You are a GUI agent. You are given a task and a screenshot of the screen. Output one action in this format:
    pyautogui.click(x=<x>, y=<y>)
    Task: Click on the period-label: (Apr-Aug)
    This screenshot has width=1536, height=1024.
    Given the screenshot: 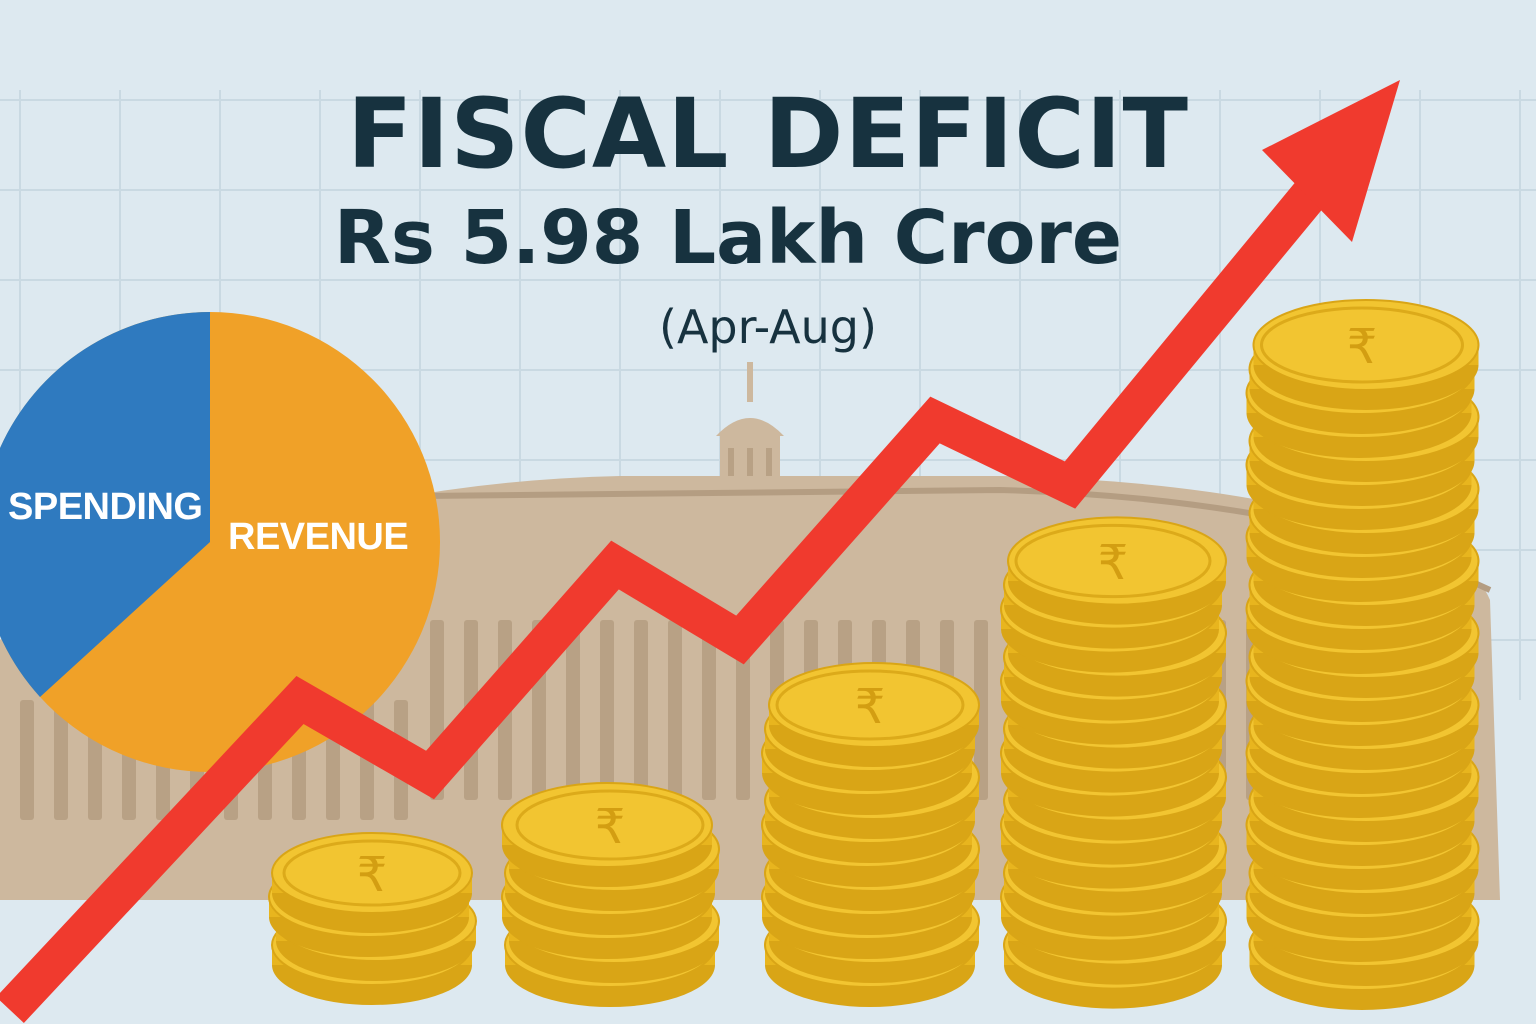 What is the action you would take?
    pyautogui.click(x=768, y=327)
    